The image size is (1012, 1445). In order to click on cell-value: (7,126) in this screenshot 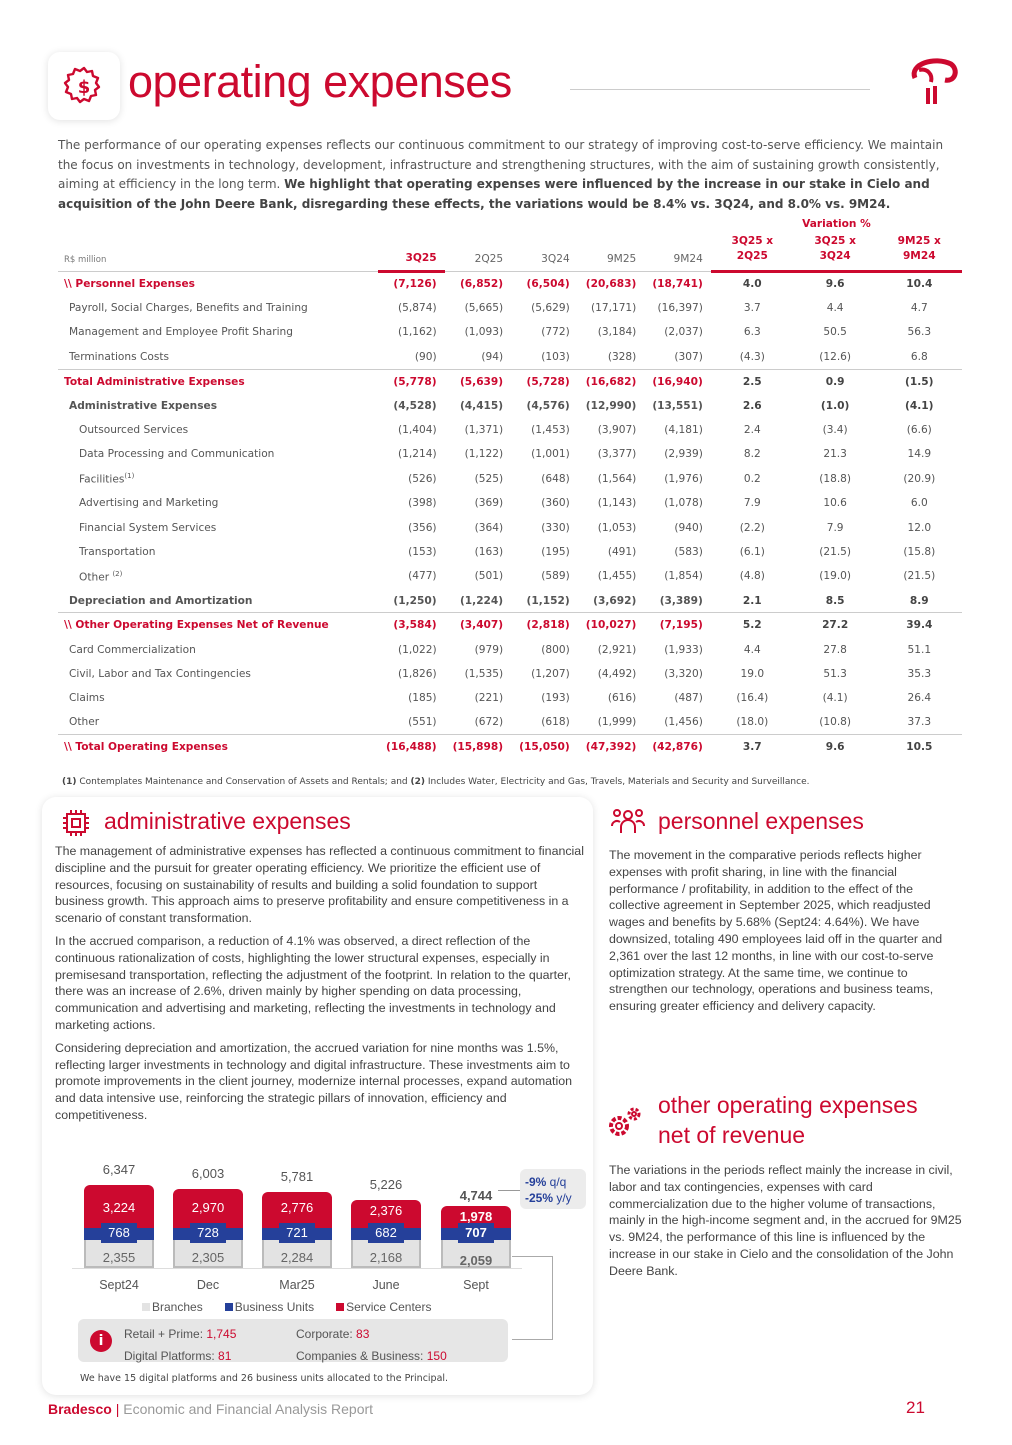, I will do `click(411, 283)`.